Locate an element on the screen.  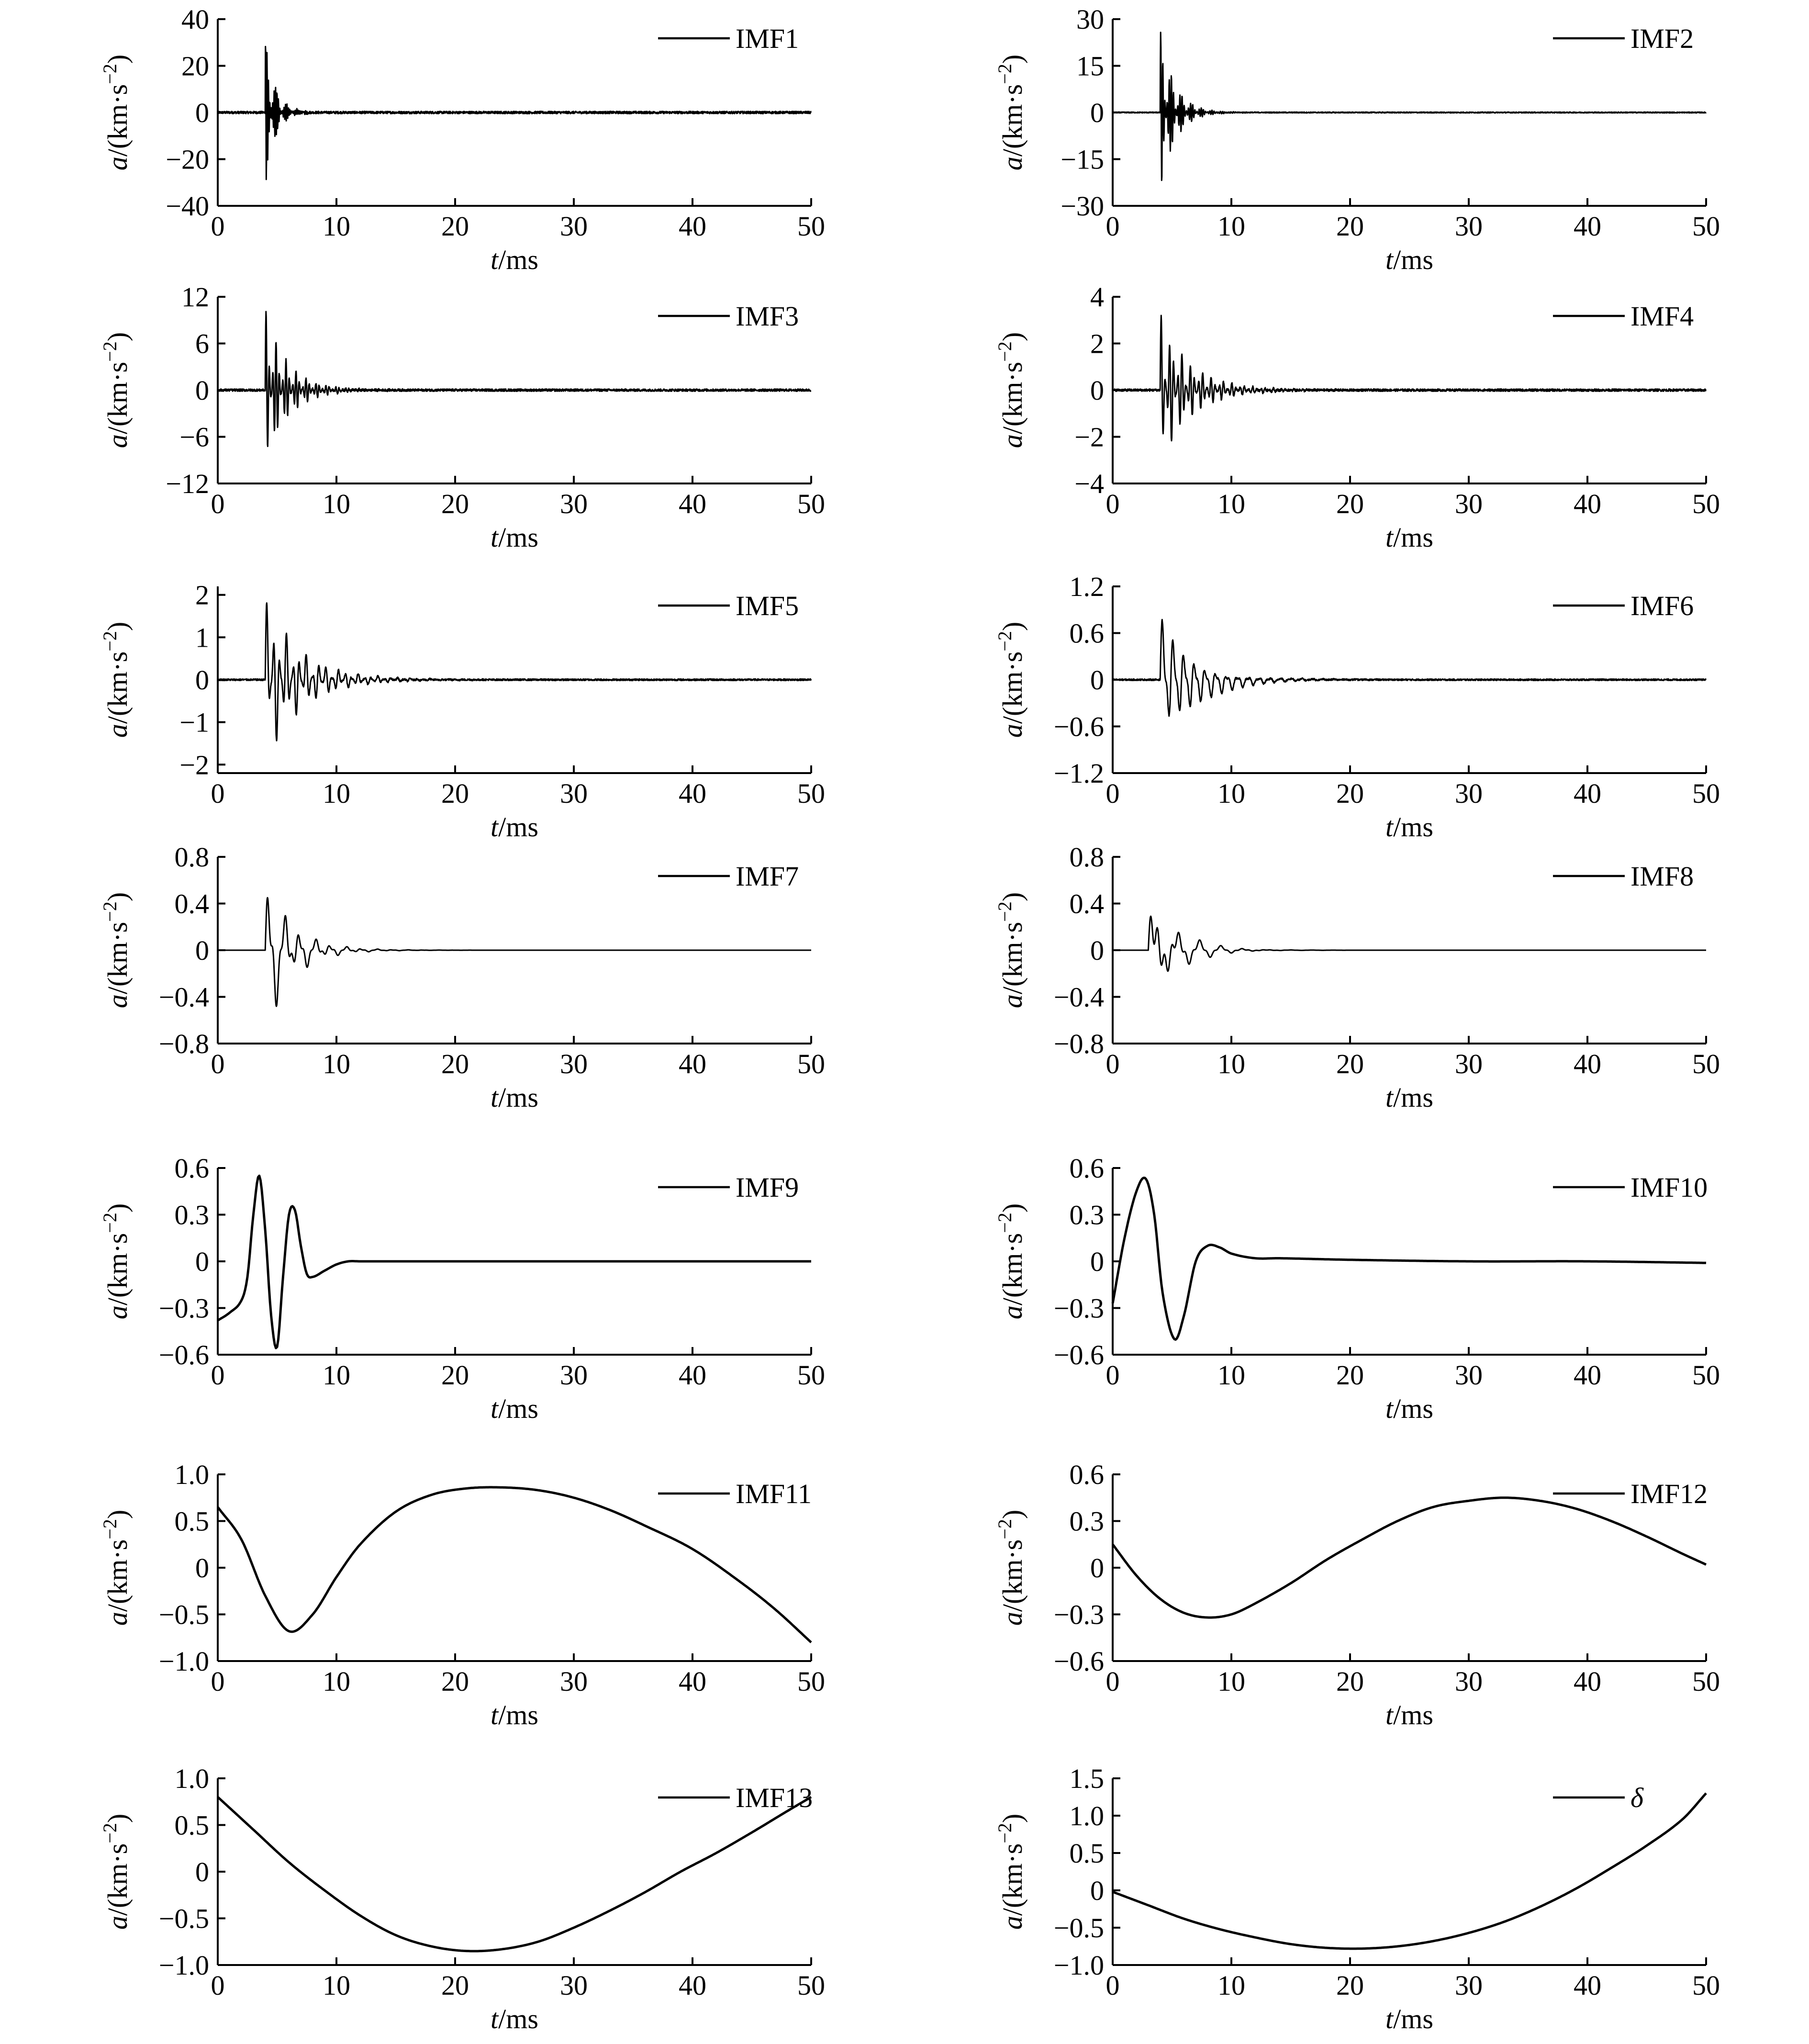
y-tick-label: 0.8 is located at coordinates (192, 857).